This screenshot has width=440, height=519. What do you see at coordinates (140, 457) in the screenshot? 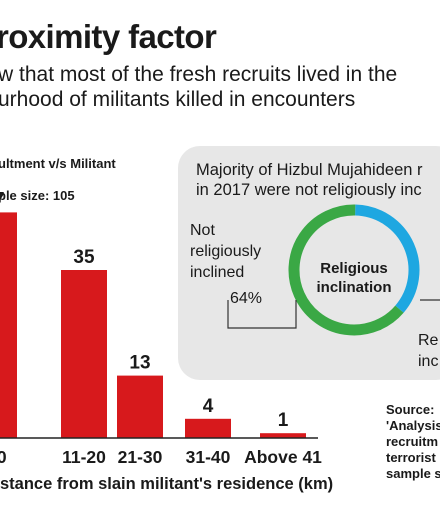
I see `bar-category-label-2: 21-30` at bounding box center [140, 457].